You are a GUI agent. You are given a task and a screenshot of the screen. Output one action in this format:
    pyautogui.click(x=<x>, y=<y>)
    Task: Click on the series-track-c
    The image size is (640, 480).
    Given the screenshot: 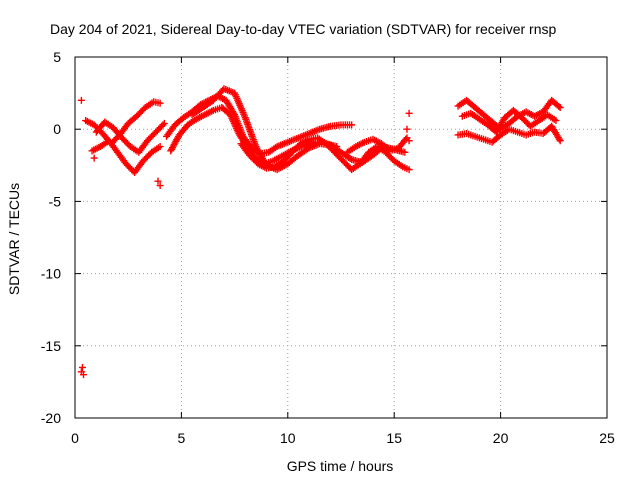 What is the action you would take?
    pyautogui.click(x=126, y=157)
    